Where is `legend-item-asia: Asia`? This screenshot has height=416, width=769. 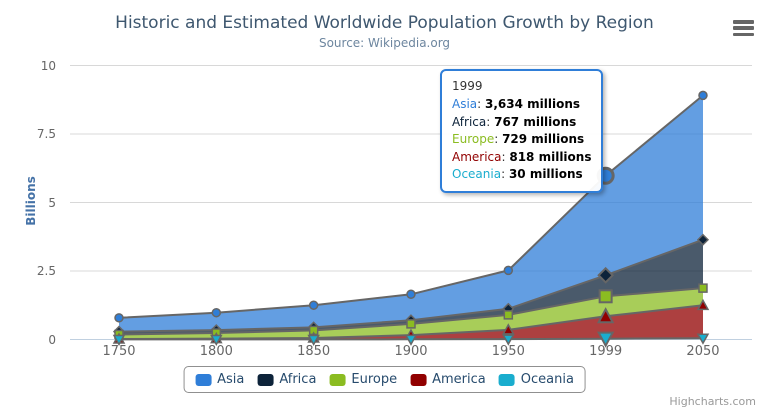 legend-item-asia: Asia is located at coordinates (219, 379).